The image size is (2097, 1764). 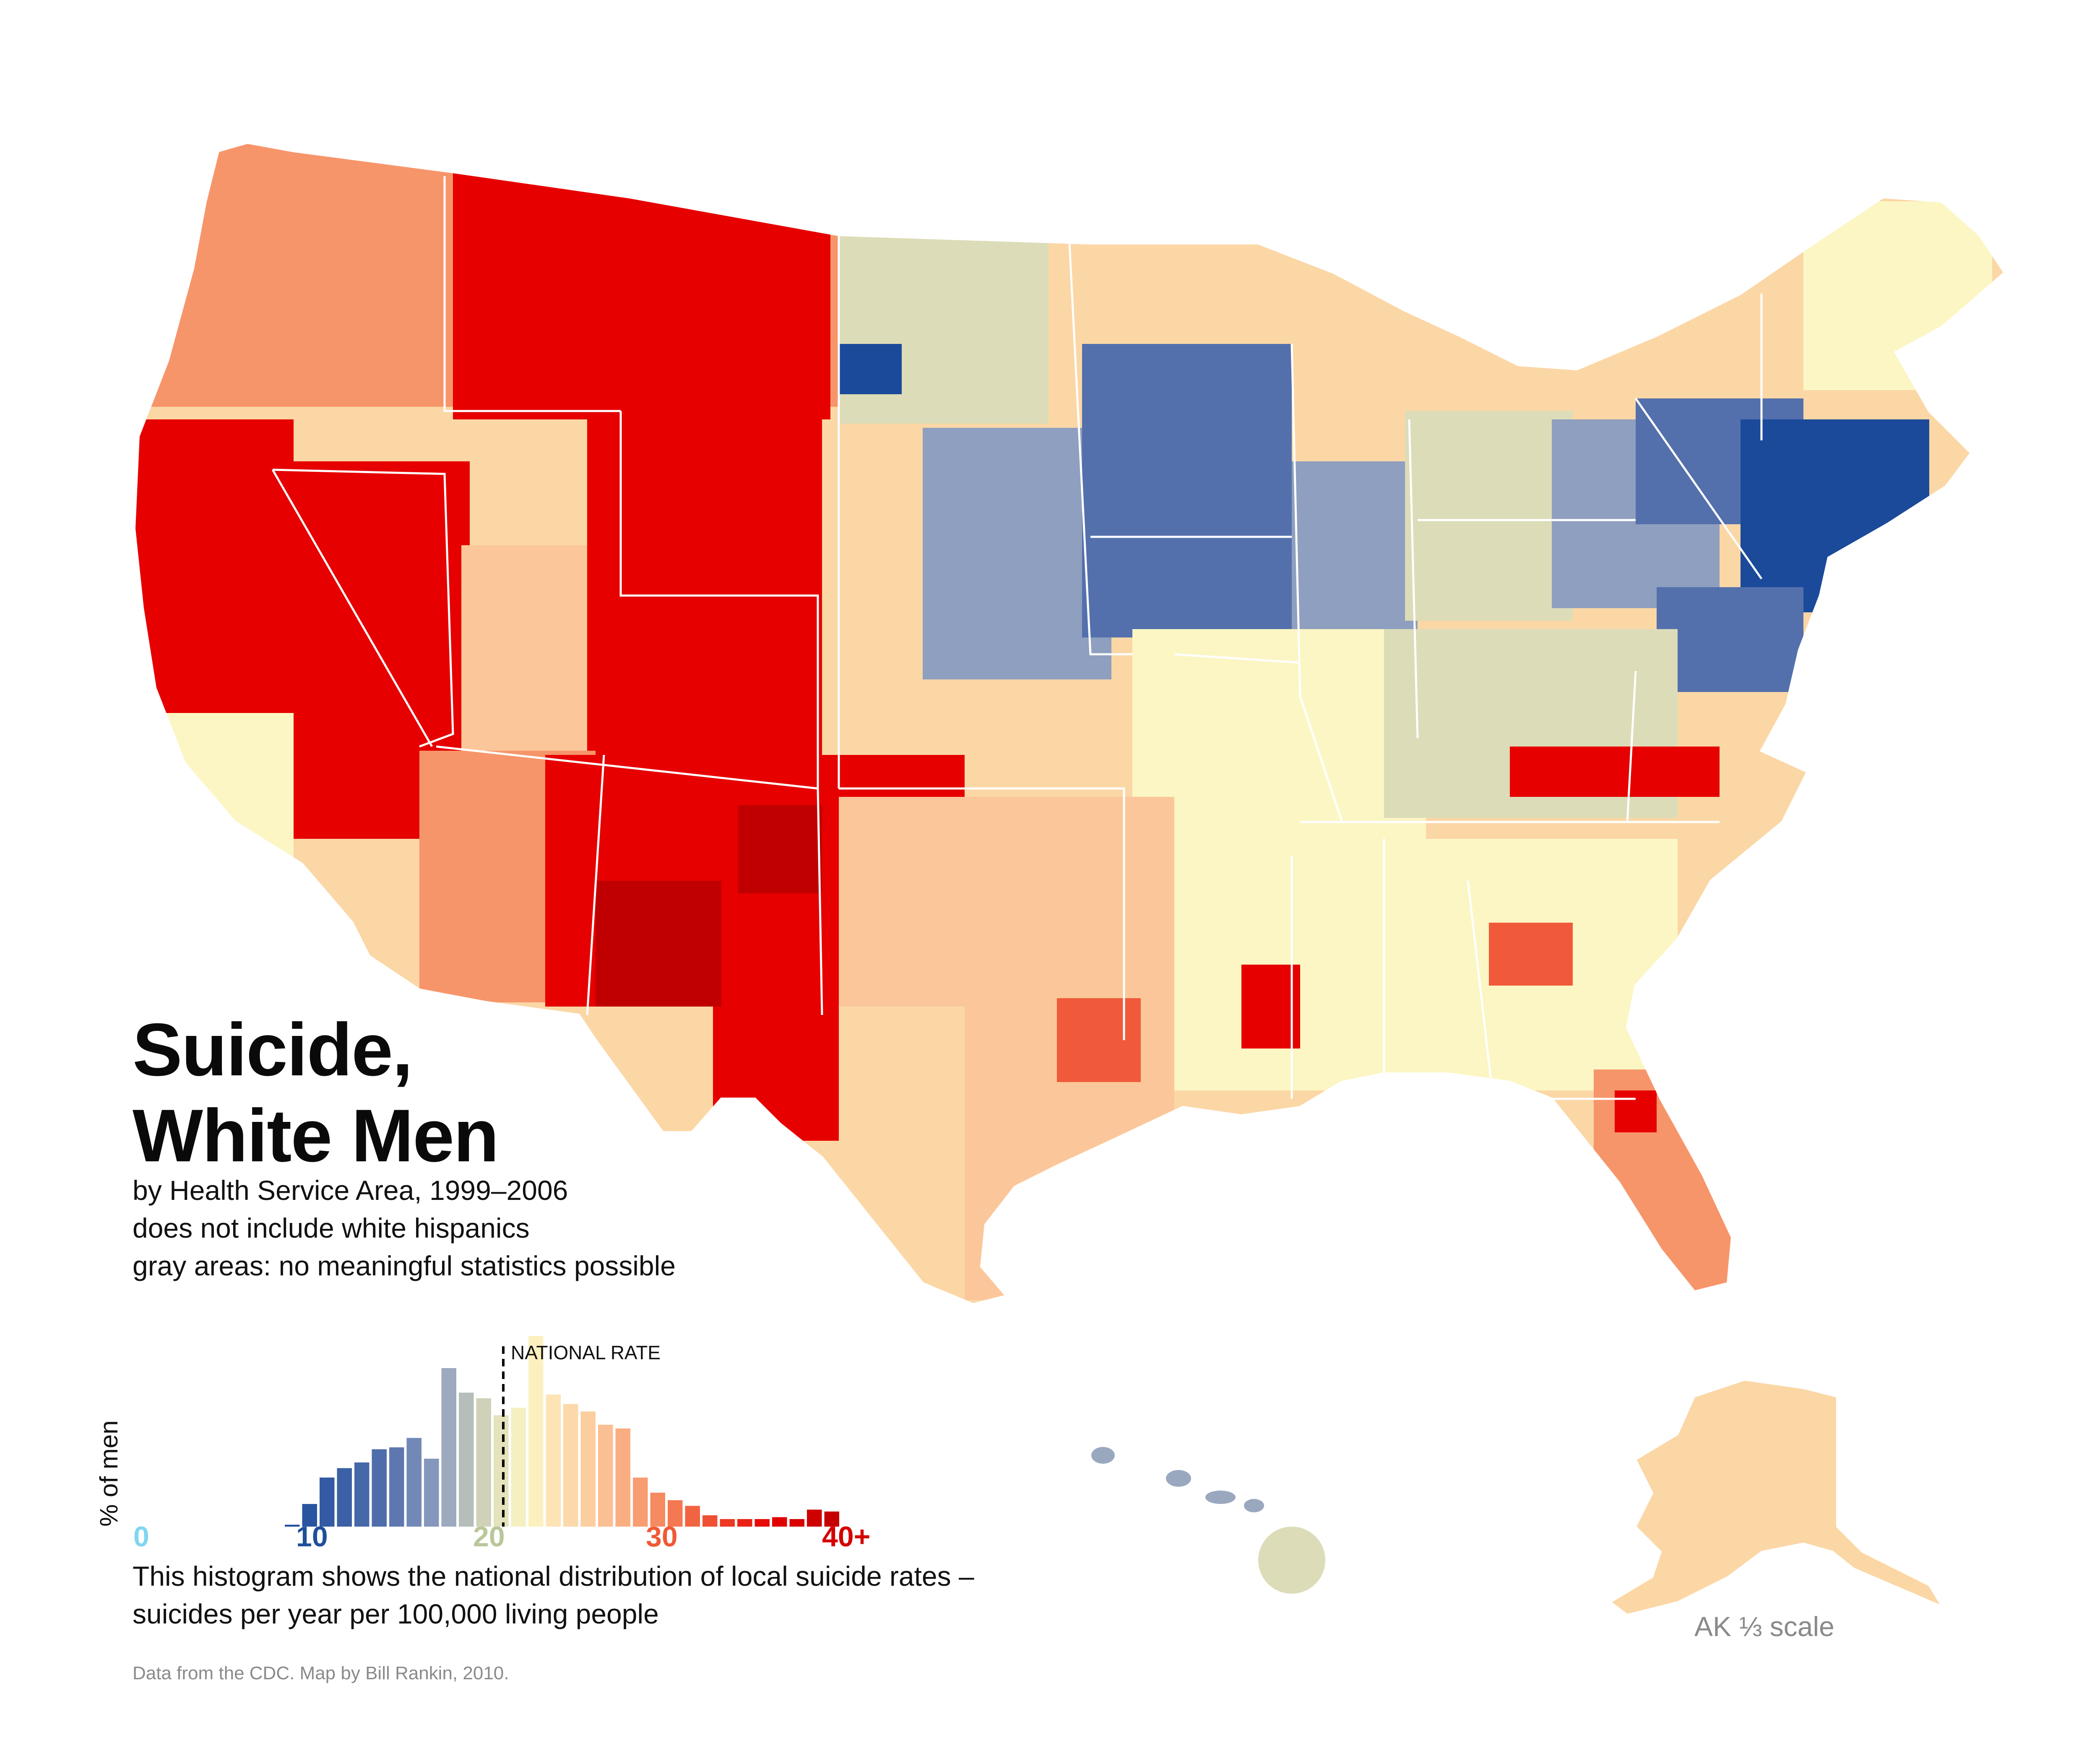 What do you see at coordinates (1531, 955) in the screenshot?
I see `georgia-orange-area` at bounding box center [1531, 955].